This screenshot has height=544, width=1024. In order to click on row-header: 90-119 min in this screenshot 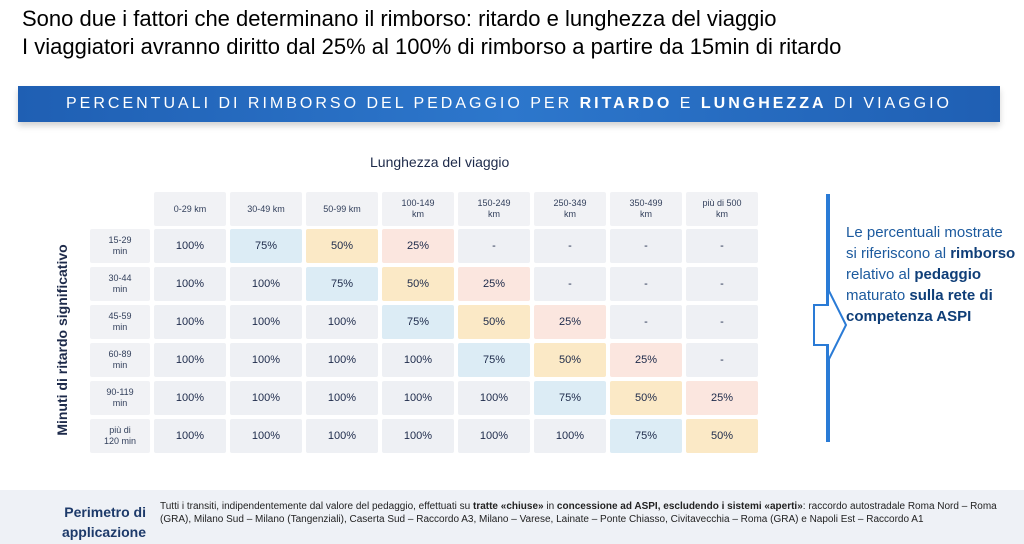, I will do `click(120, 398)`.